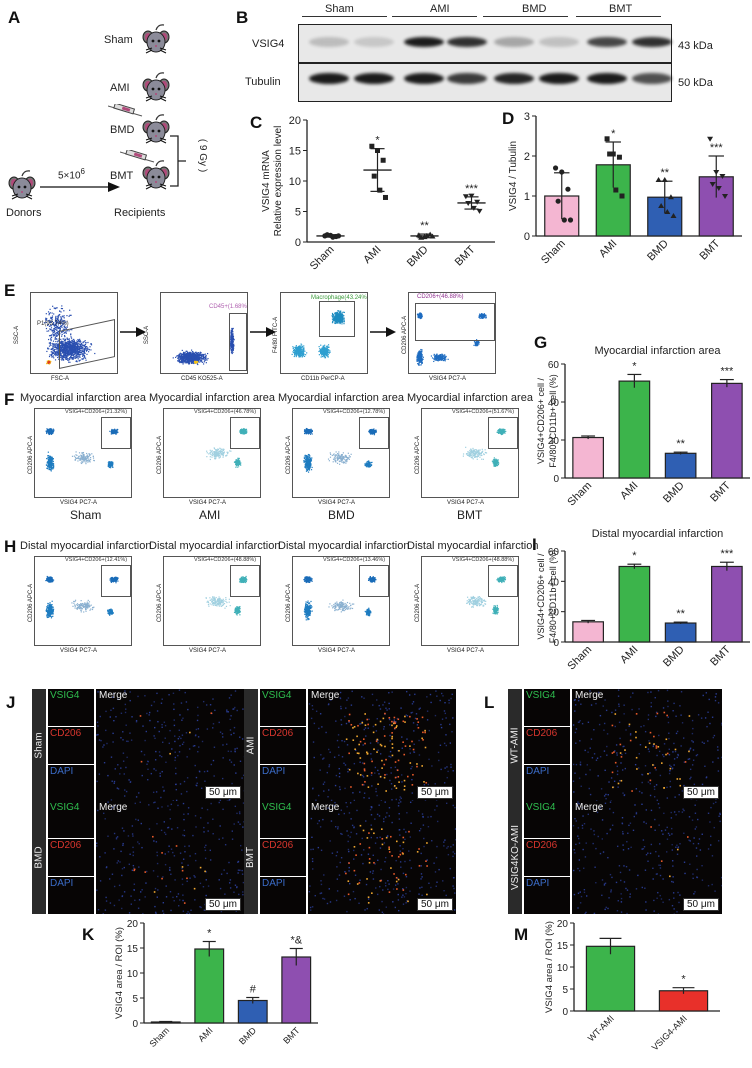  I want to click on blot-membrane, so click(485, 63).